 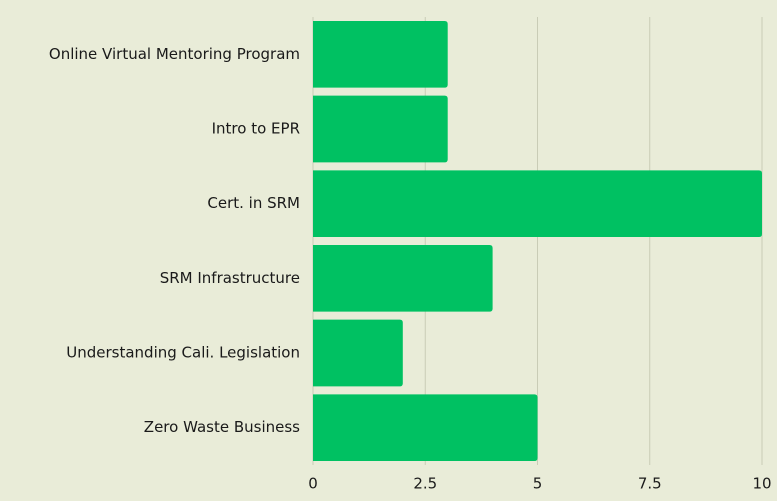 What do you see at coordinates (256, 129) in the screenshot?
I see `y-tick-label: Intro to EPR` at bounding box center [256, 129].